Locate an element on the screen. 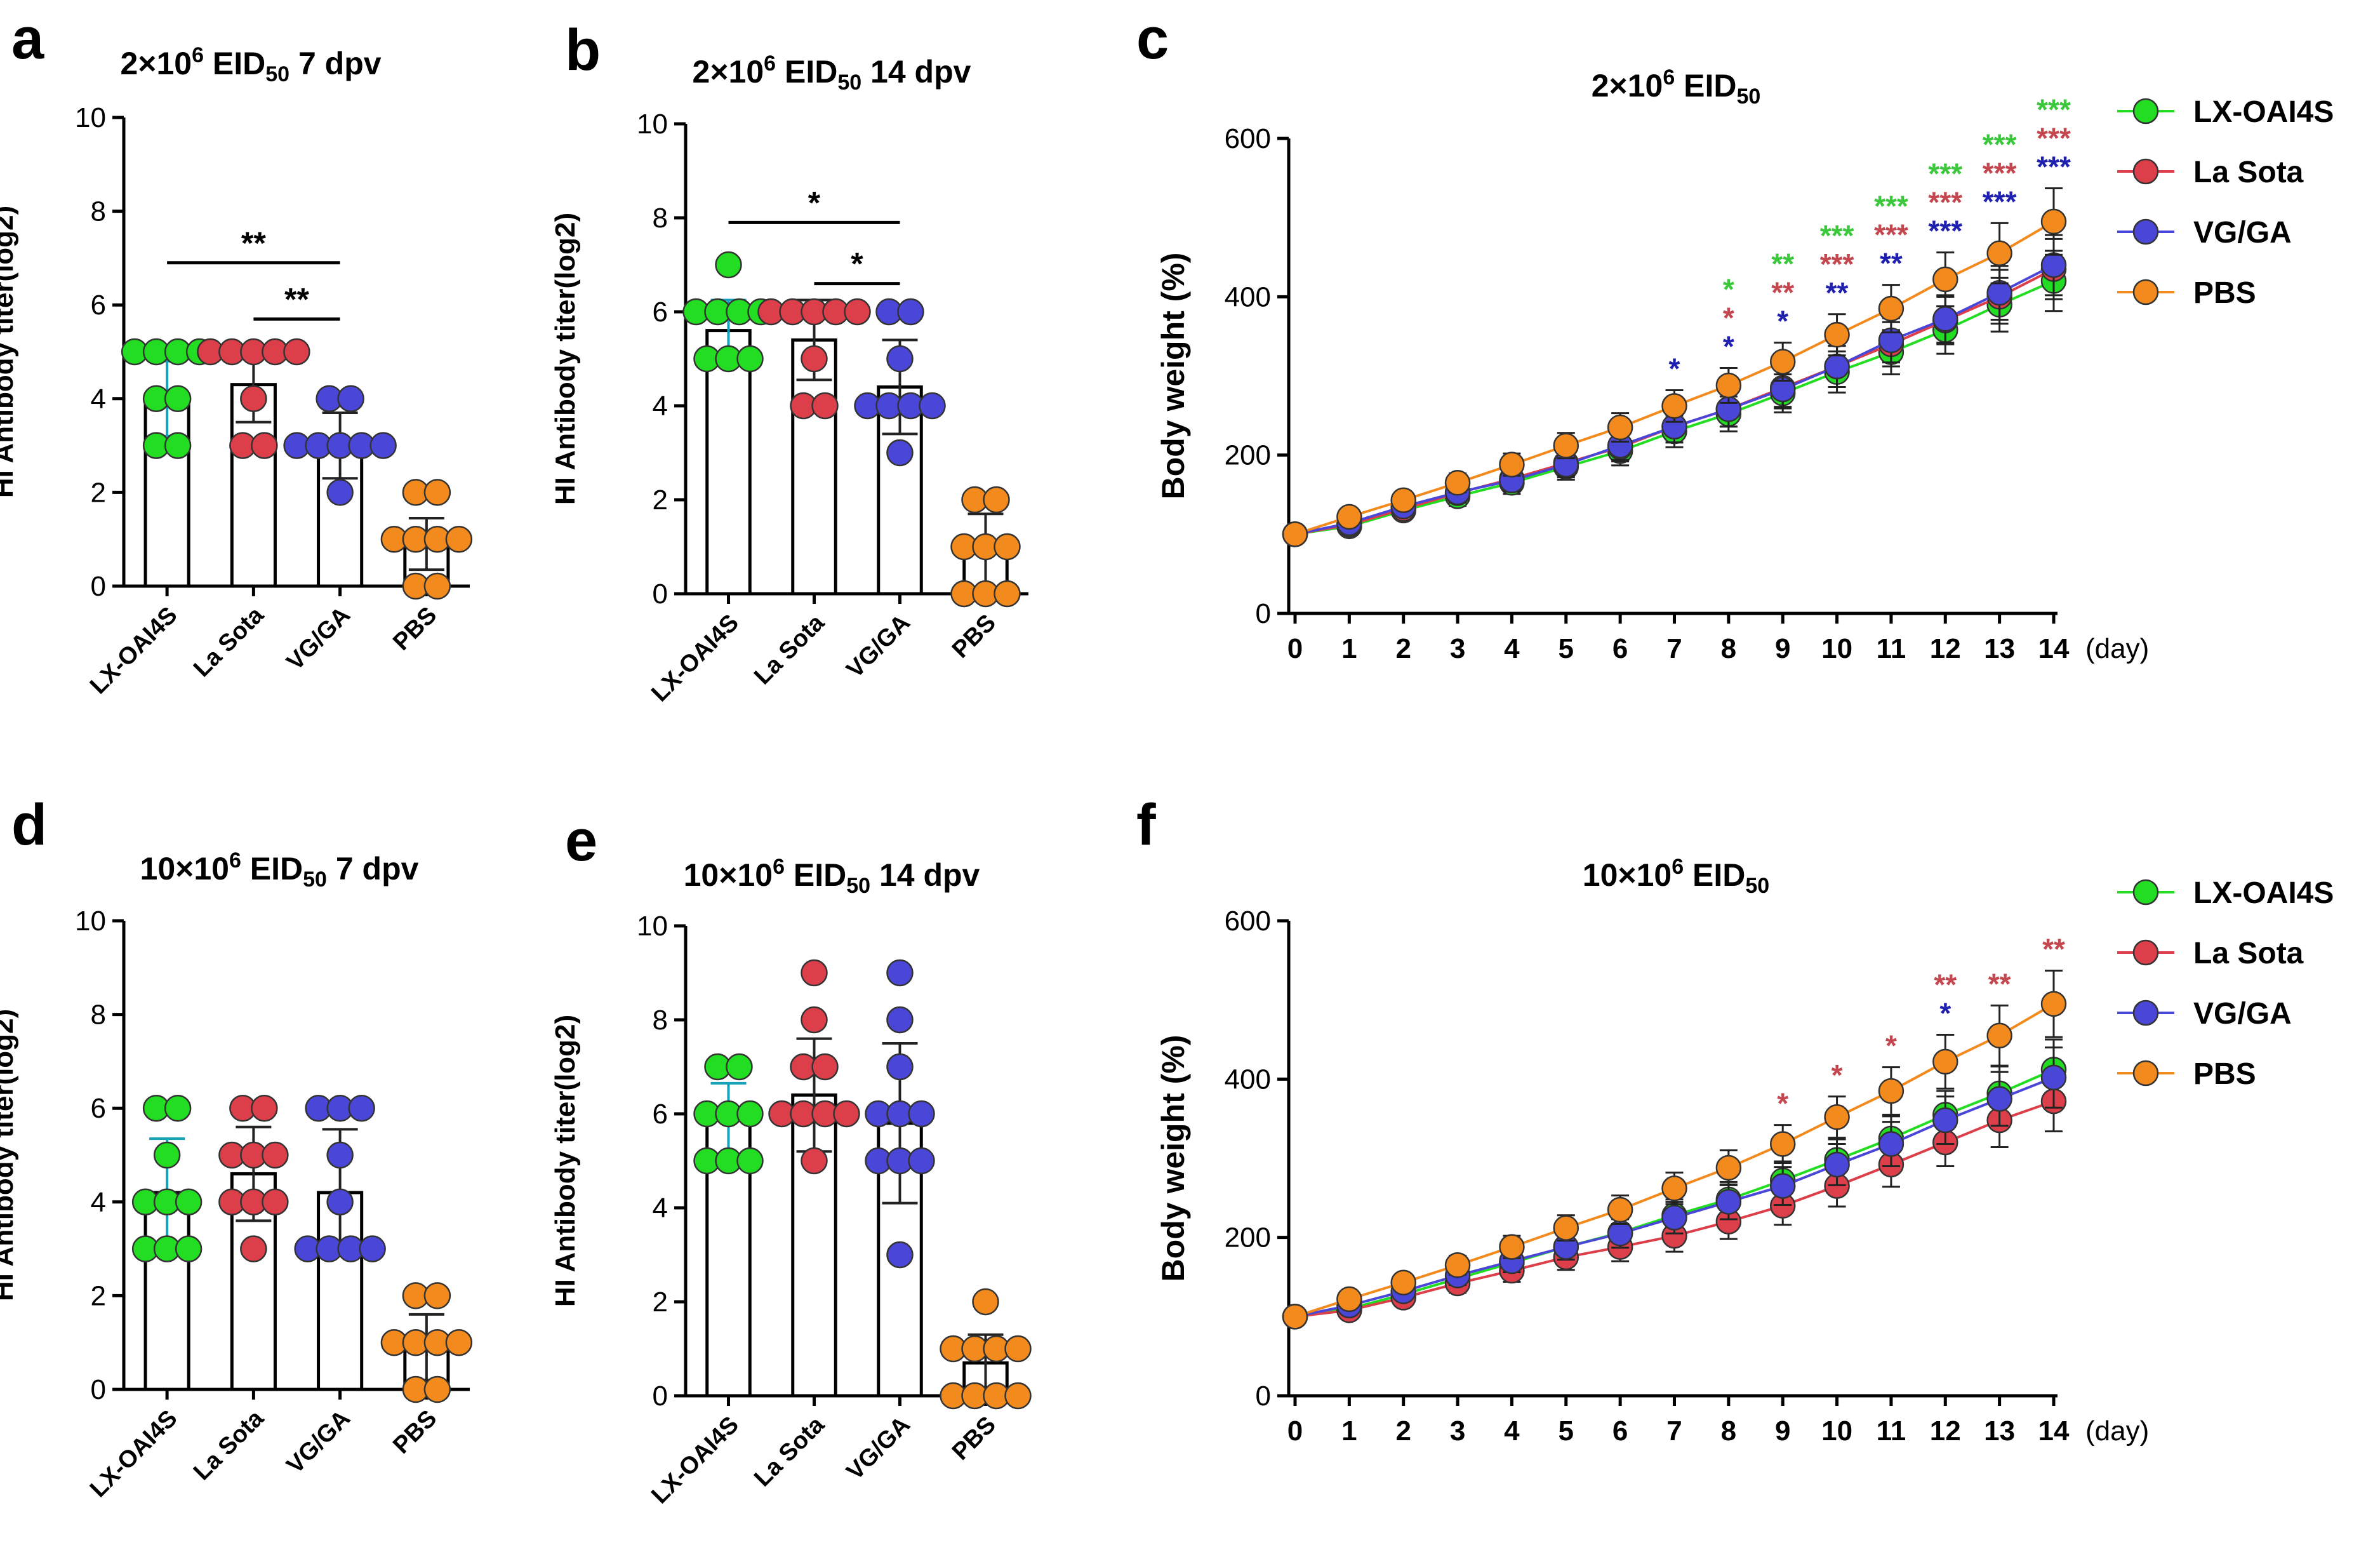 The height and width of the screenshot is (1545, 2380). title-tail: 14 dpv is located at coordinates (916, 72).